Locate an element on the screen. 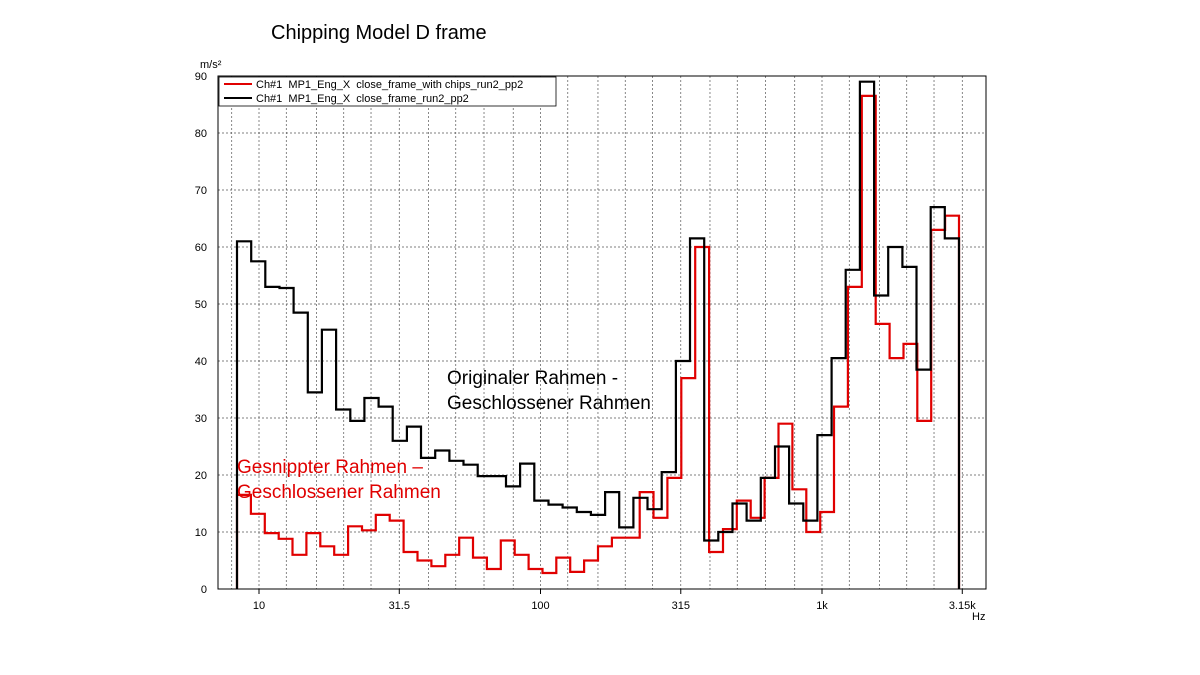 The width and height of the screenshot is (1200, 675). annotation-chipped-frame: Gesnippter Rahmen – Geschlossener Rahmen is located at coordinates (339, 480).